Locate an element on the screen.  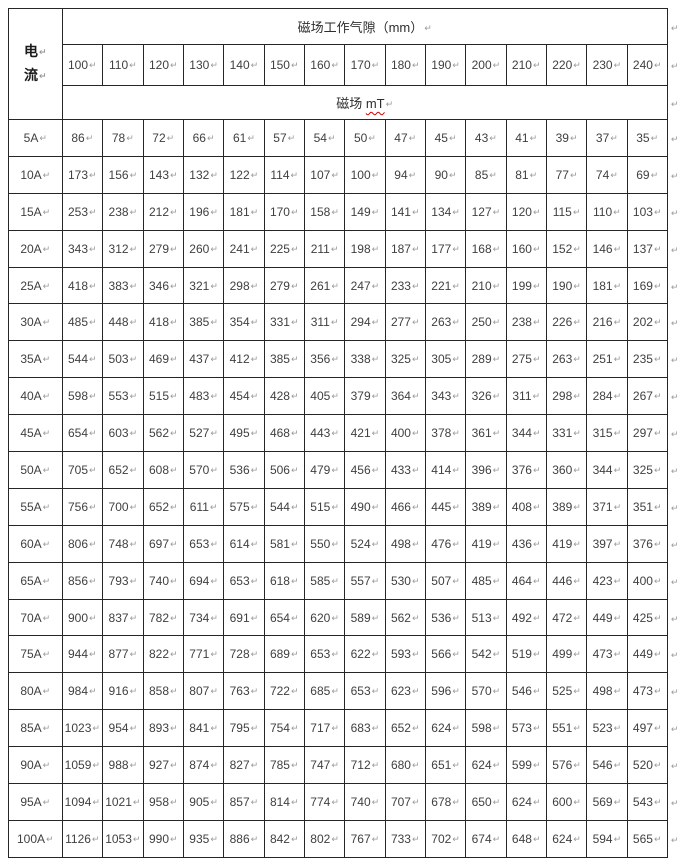
top-header-cell: 磁场工作气隙（mm）↵ is located at coordinates (364, 26).